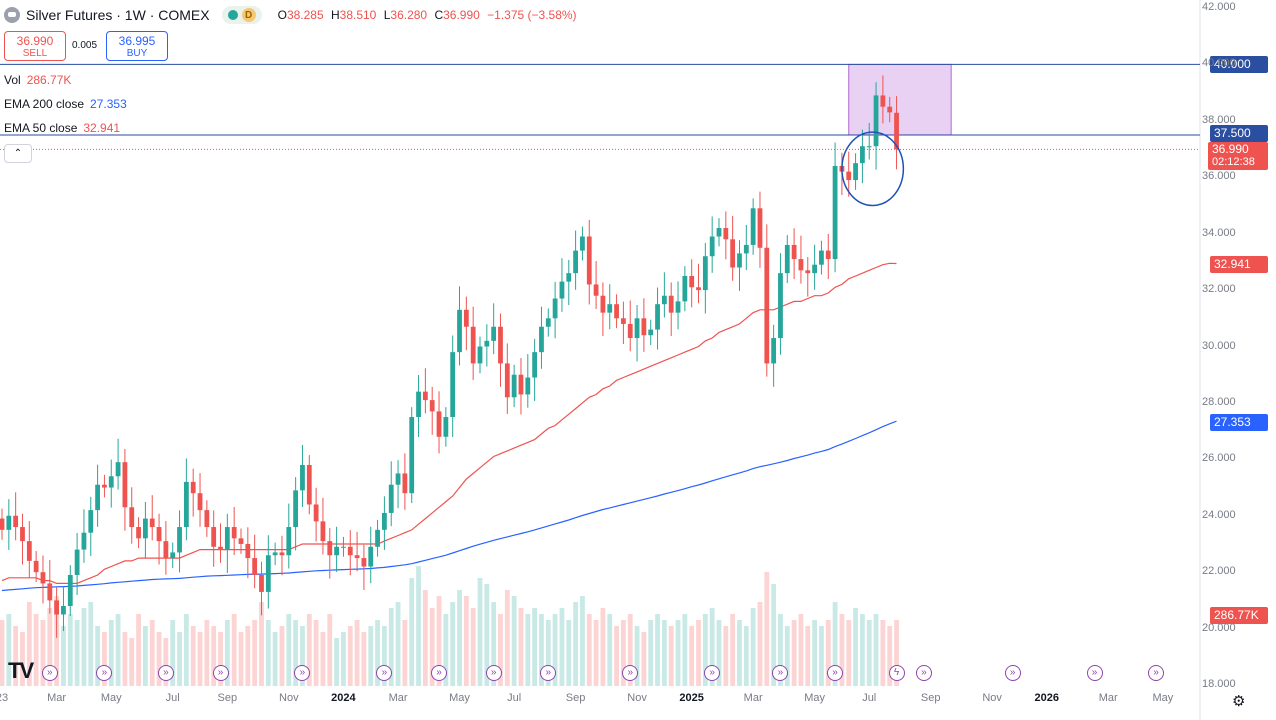  I want to click on current-price-label: 36.990 02:12:38, so click(1238, 156).